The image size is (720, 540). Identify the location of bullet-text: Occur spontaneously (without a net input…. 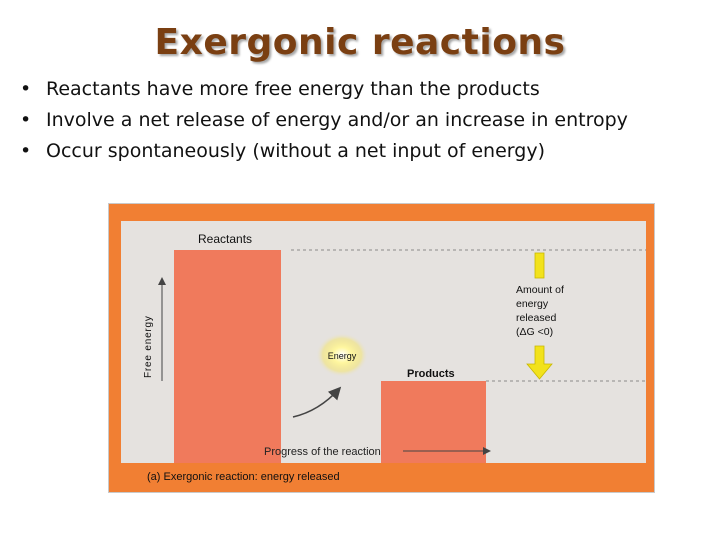
(295, 151).